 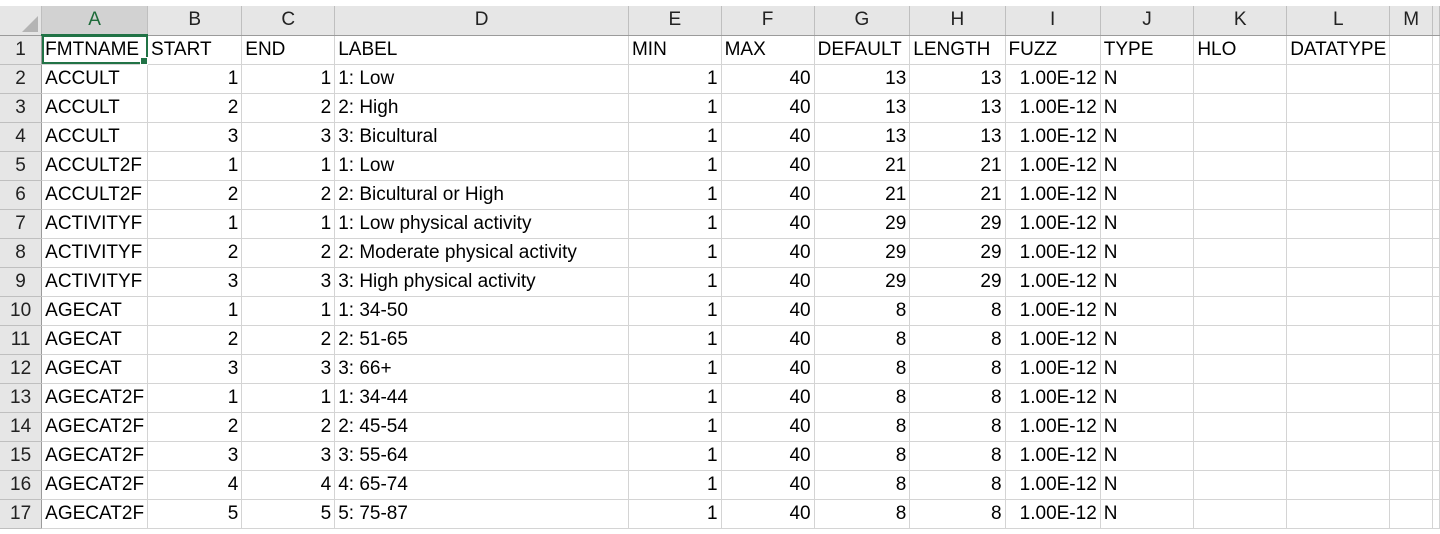 I want to click on cell-j16: N, so click(x=1147, y=485).